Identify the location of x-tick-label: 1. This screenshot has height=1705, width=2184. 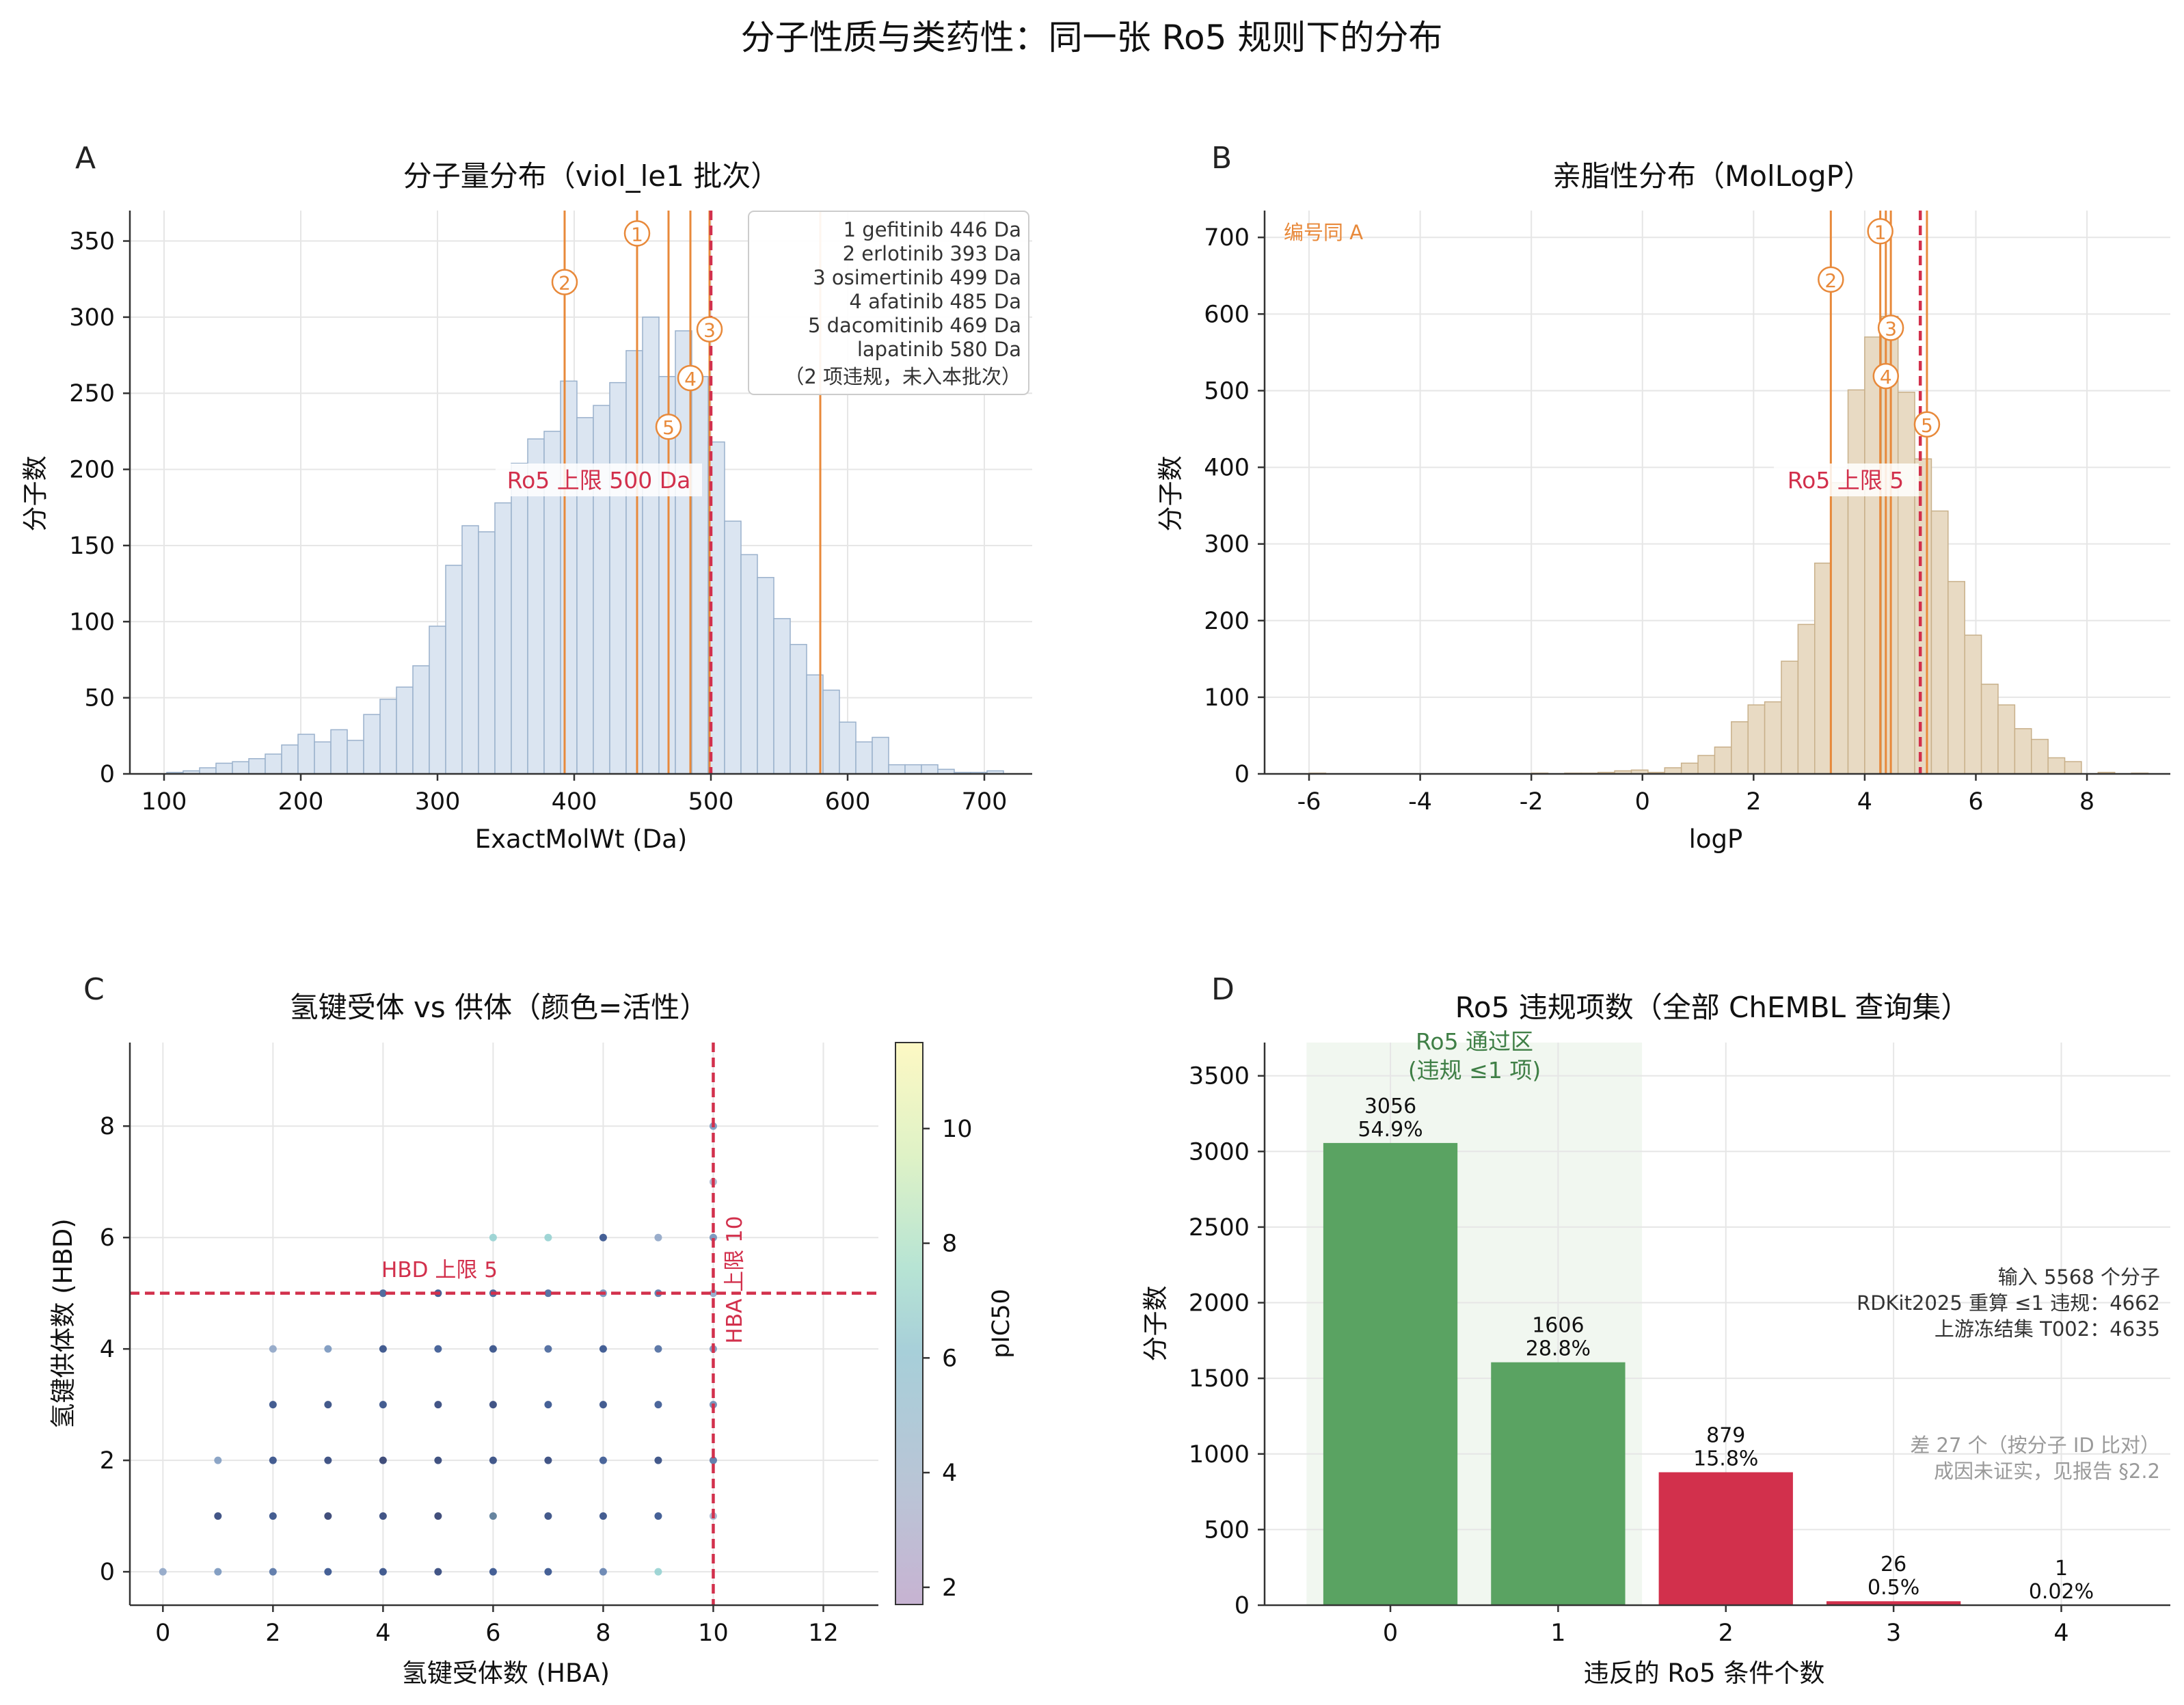
(1557, 1633).